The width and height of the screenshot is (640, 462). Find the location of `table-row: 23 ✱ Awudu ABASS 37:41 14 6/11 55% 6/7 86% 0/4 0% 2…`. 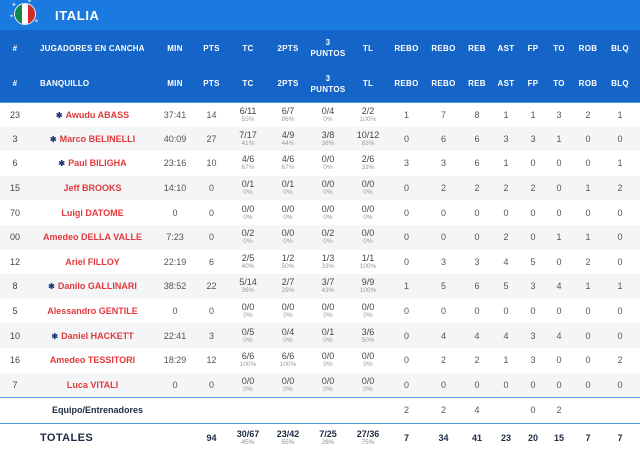

table-row: 23 ✱ Awudu ABASS 37:41 14 6/11 55% 6/7 86% 0/4 0% 2… is located at coordinates (320, 114).